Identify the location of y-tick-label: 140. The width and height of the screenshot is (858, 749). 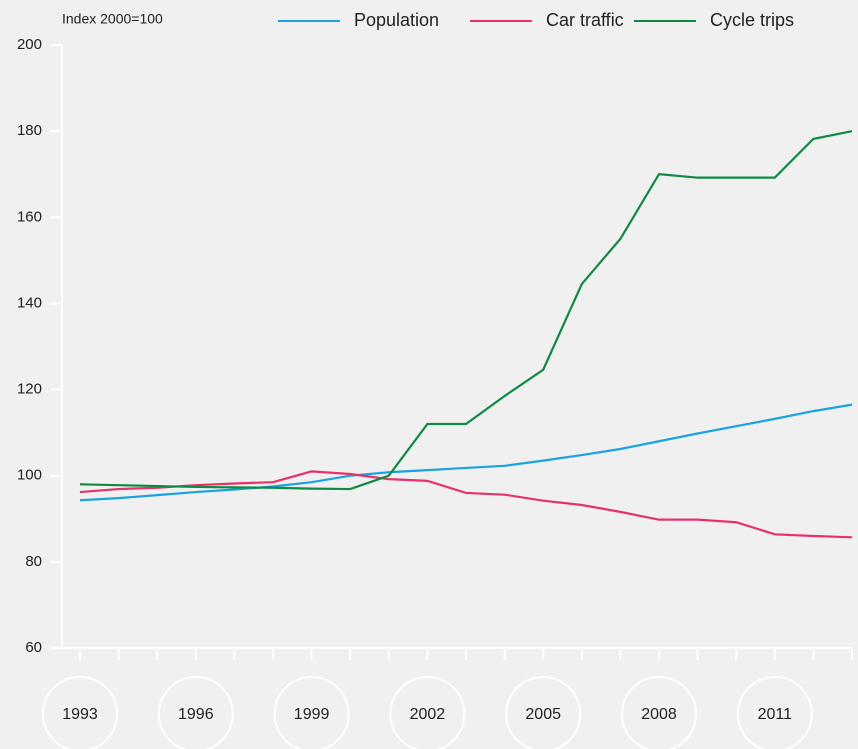
(29, 302).